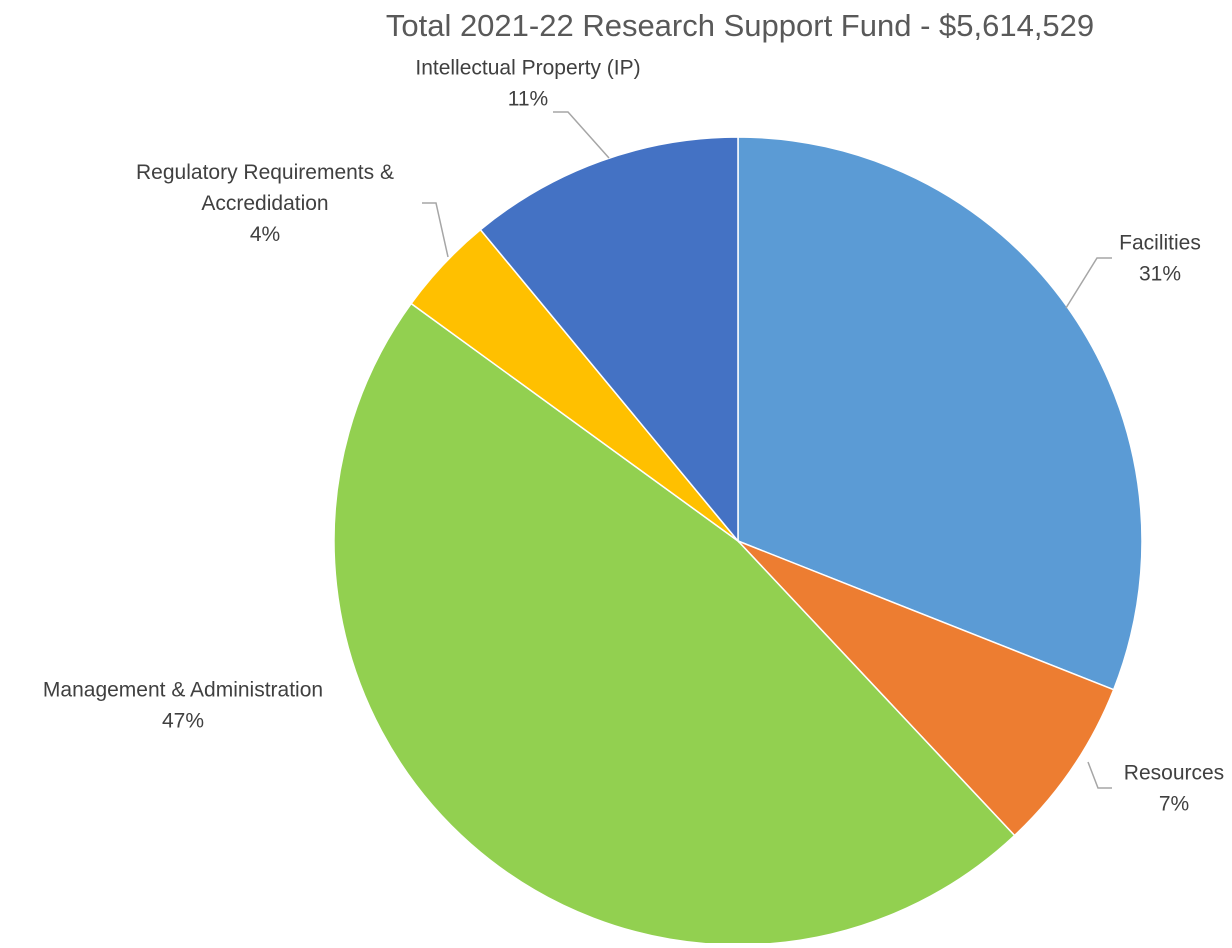 The image size is (1232, 948). What do you see at coordinates (265, 203) in the screenshot?
I see `data-label-4: Regulatory Requirements & Accredidation 4%` at bounding box center [265, 203].